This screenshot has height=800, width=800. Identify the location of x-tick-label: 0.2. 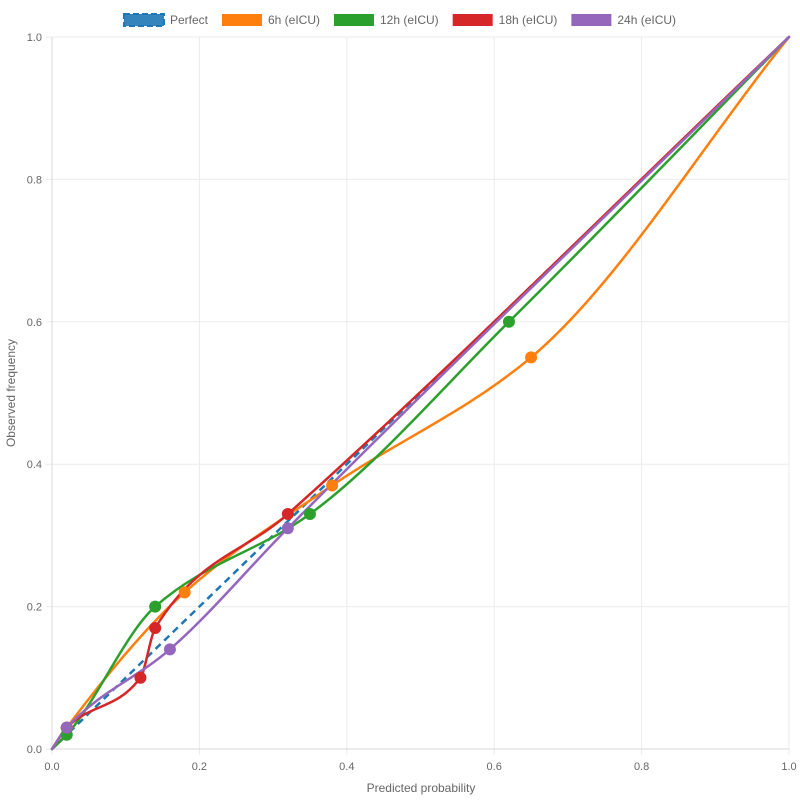
(199, 767).